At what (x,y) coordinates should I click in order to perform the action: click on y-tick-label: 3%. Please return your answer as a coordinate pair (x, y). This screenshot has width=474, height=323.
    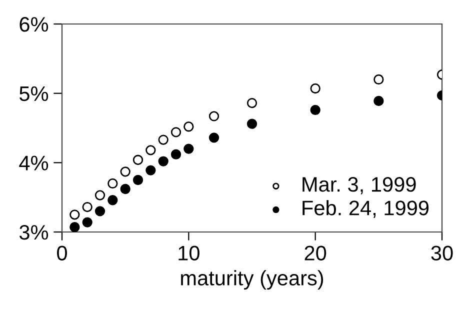
    Looking at the image, I should click on (33, 232).